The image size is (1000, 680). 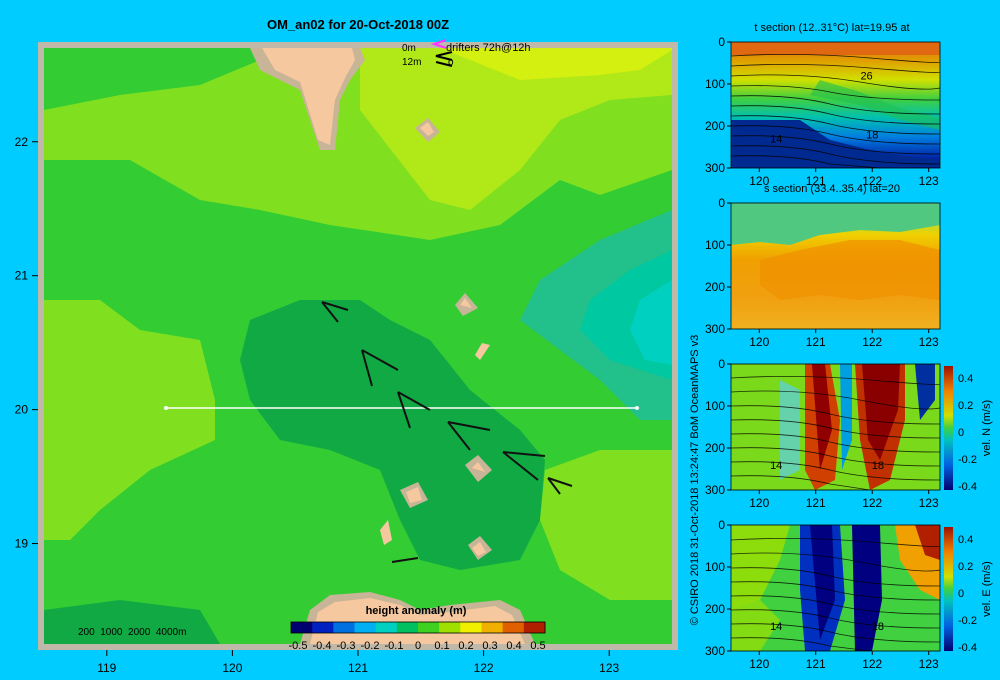 What do you see at coordinates (948, 589) in the screenshot?
I see `vel-e-colorbar` at bounding box center [948, 589].